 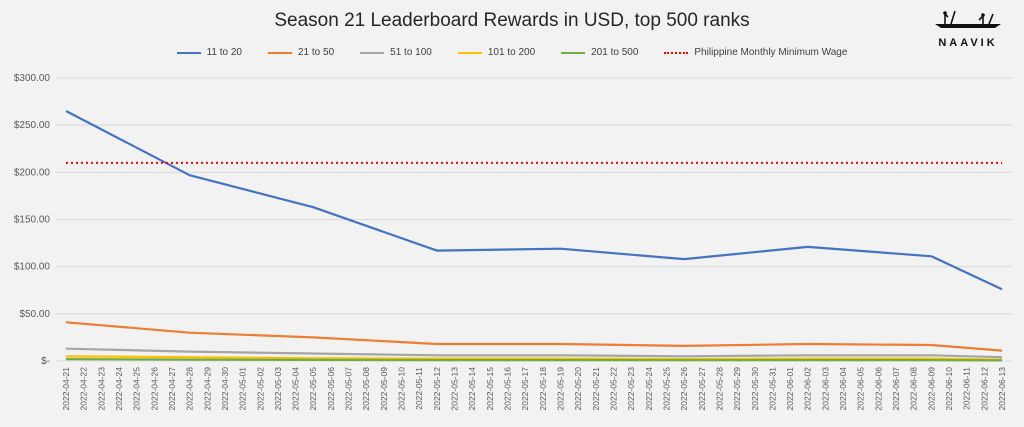 I want to click on y-tick-label: $150.00, so click(x=32, y=220).